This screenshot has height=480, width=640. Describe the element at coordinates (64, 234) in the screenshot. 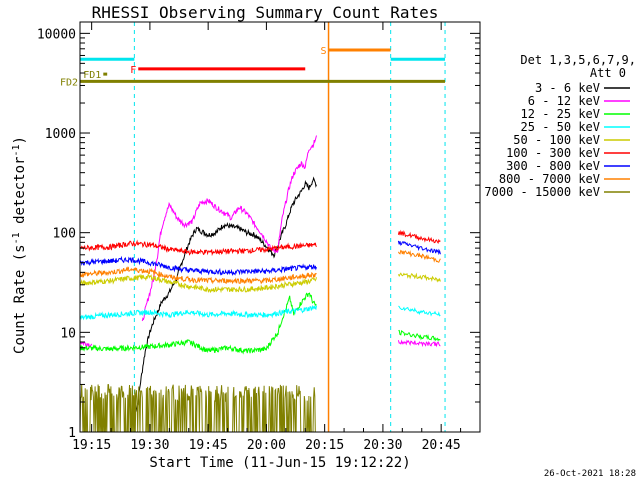

I see `y-tick-label-2: 100` at that location.